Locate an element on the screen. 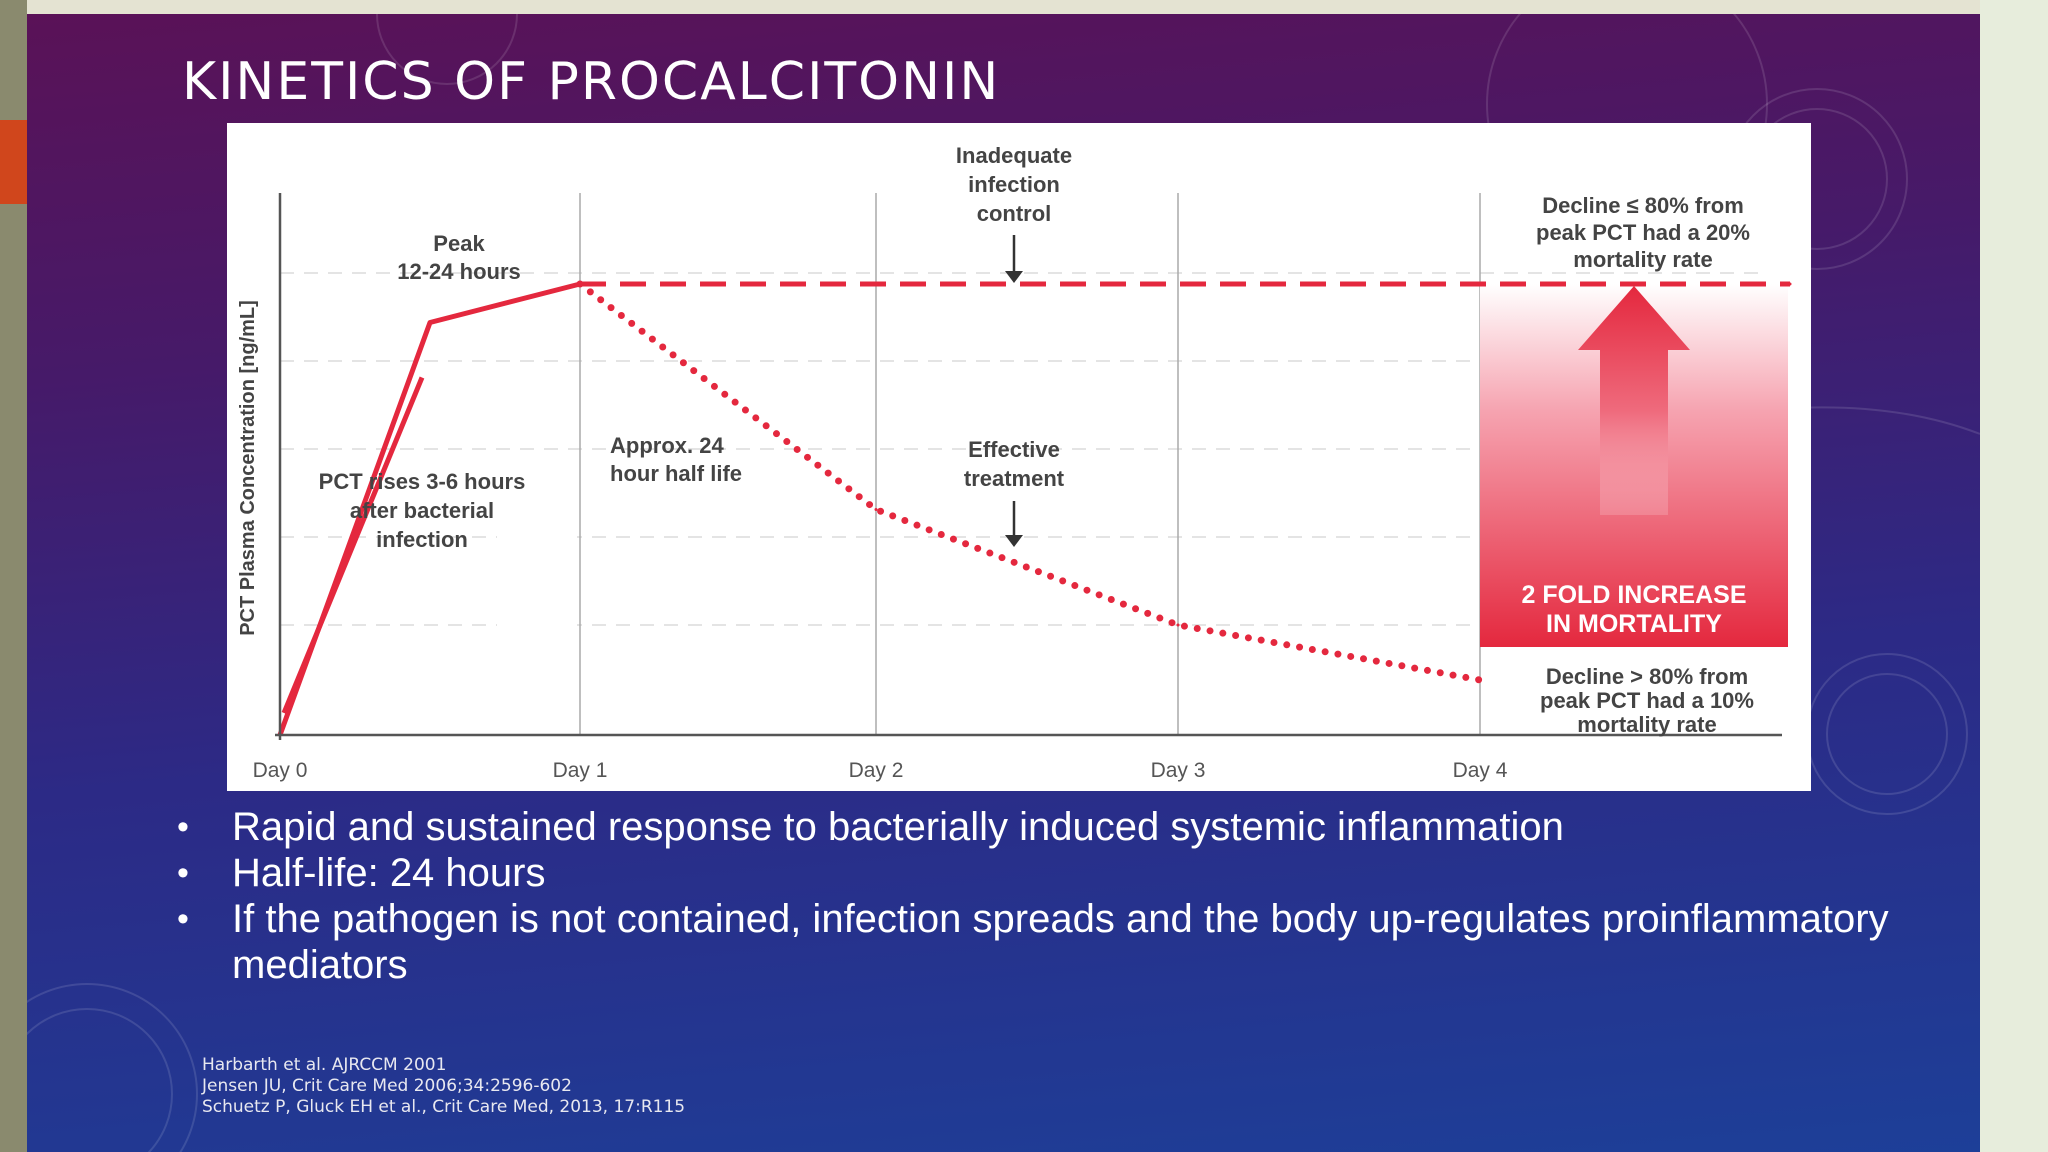 The image size is (2048, 1152). inadequate-control-annotation: Inadequate is located at coordinates (1014, 155).